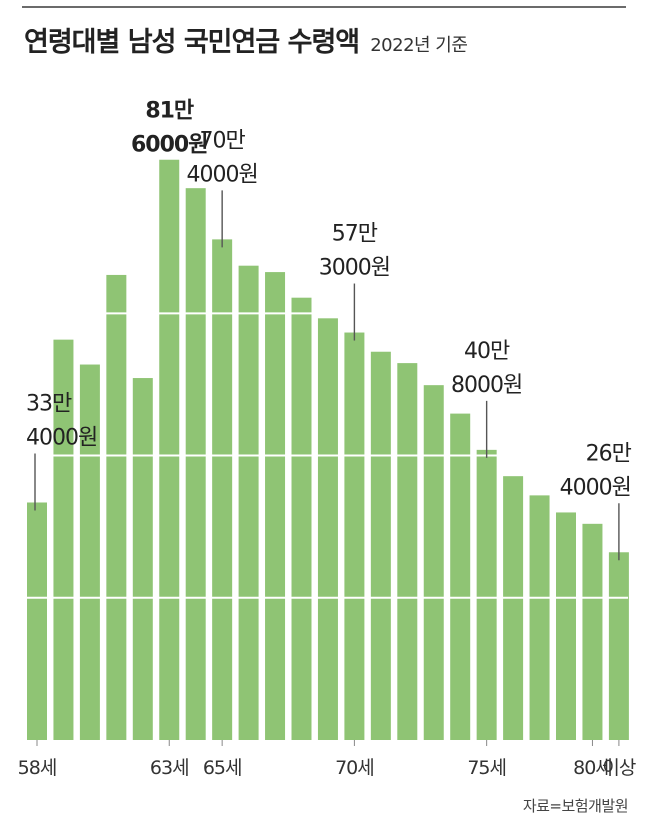  What do you see at coordinates (355, 234) in the screenshot?
I see `annotation-12-line-0: 57만` at bounding box center [355, 234].